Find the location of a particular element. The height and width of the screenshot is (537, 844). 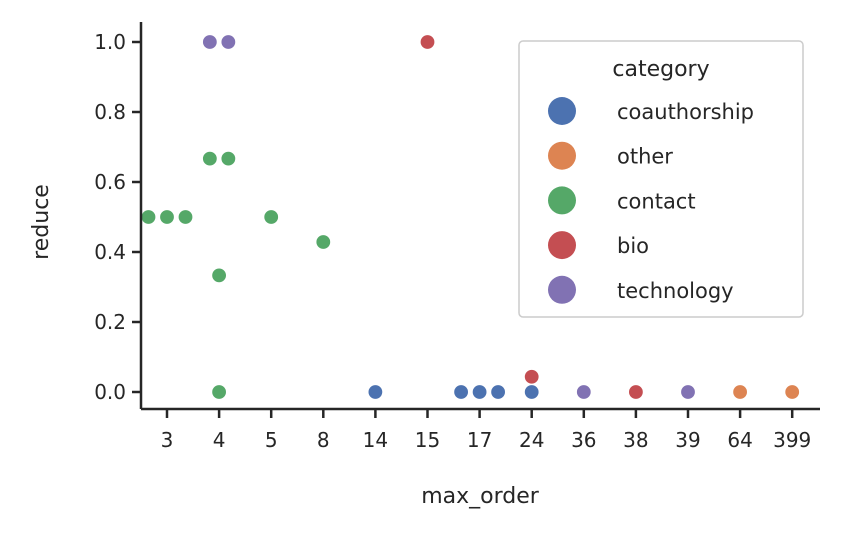

x-tick-label: 38 is located at coordinates (635, 440).